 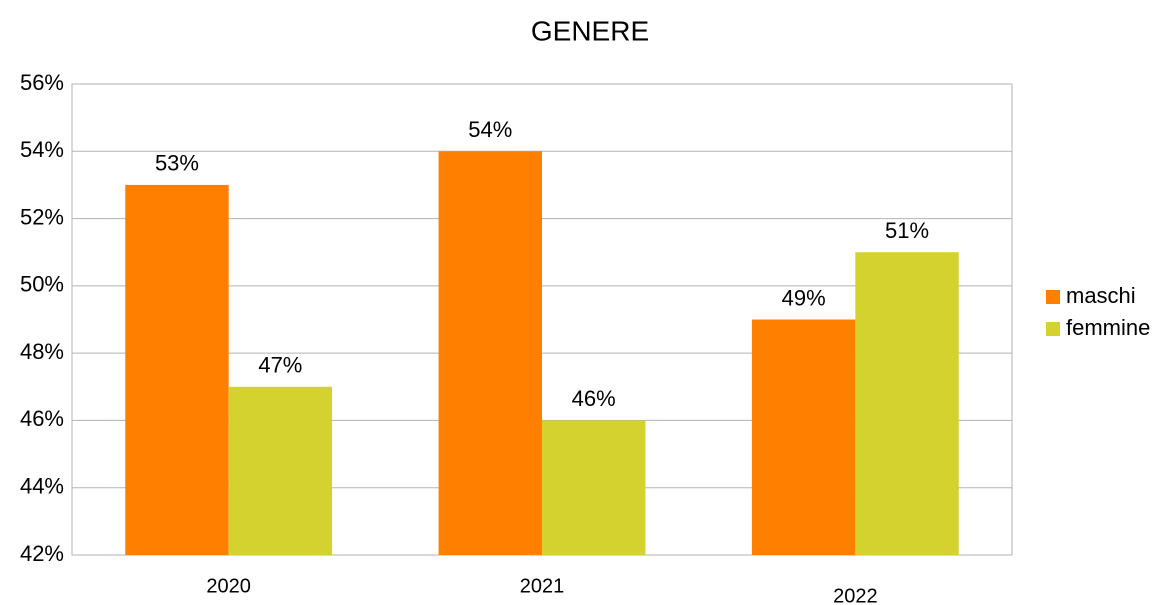 I want to click on y-tick-label: 44%, so click(x=42, y=486).